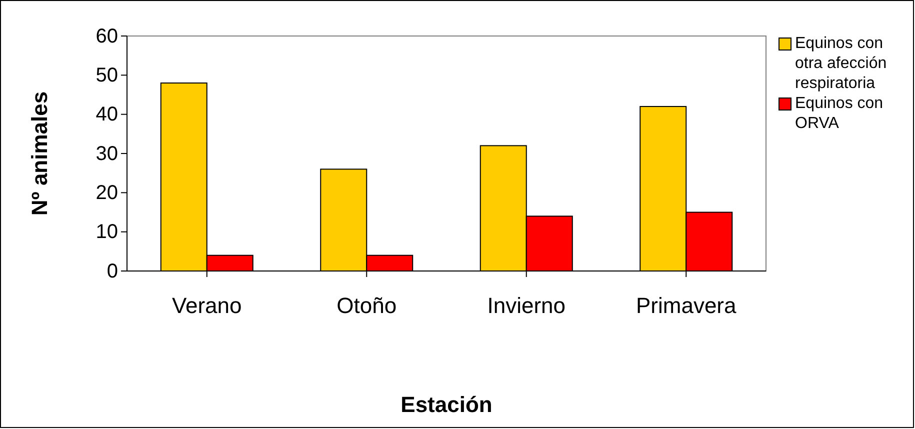 This screenshot has width=915, height=429. I want to click on legend-label: Equinos con ORVA, so click(839, 113).